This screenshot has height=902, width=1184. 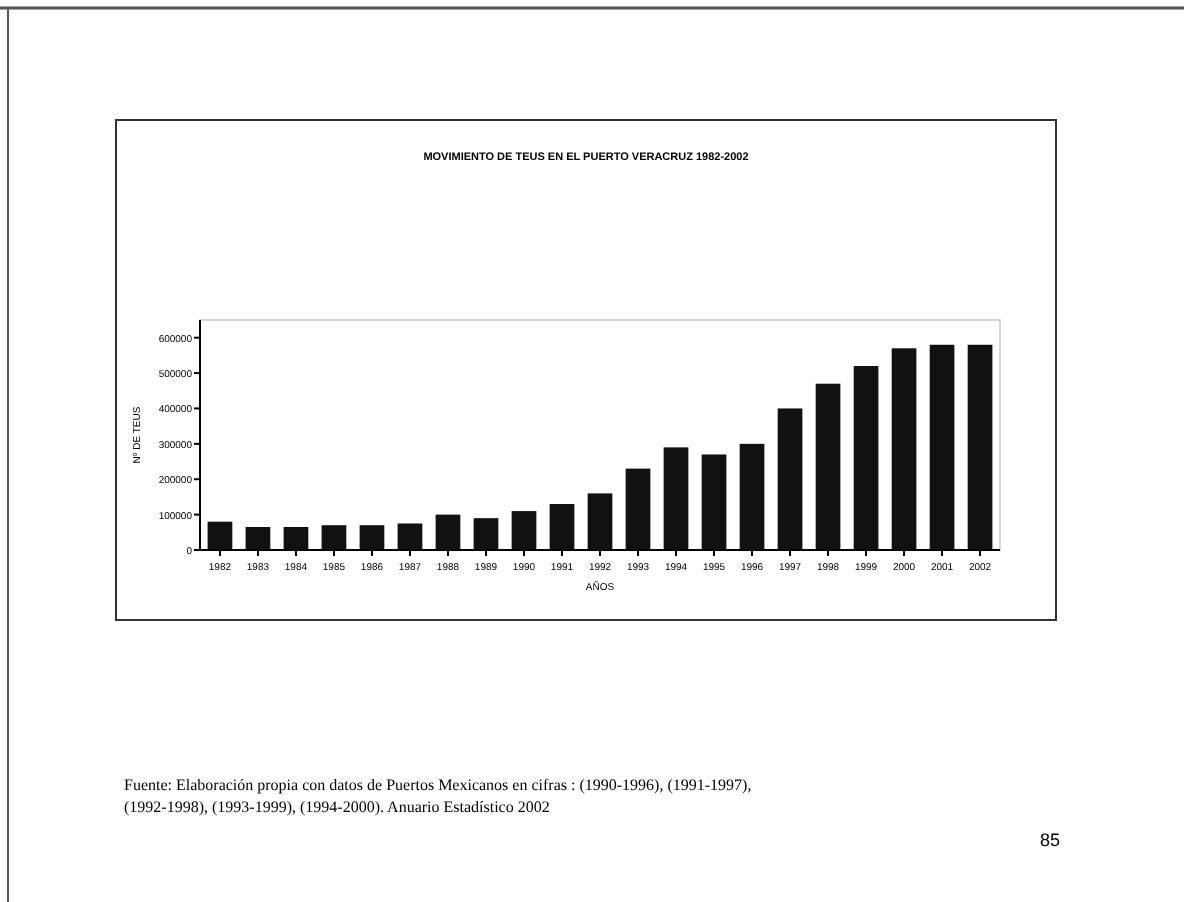 What do you see at coordinates (438, 796) in the screenshot?
I see `source-note: Fuente: Elaboración propia con datos de Puertos Mexicanos en cifras : (1990-1996), (1991-1997), (1992-1998), (1993-1999), (1994-2000). Anuario Estadístico 2002` at bounding box center [438, 796].